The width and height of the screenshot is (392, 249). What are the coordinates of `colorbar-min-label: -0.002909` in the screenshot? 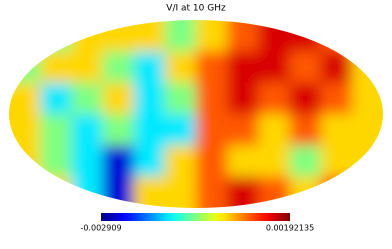 It's located at (100, 228).